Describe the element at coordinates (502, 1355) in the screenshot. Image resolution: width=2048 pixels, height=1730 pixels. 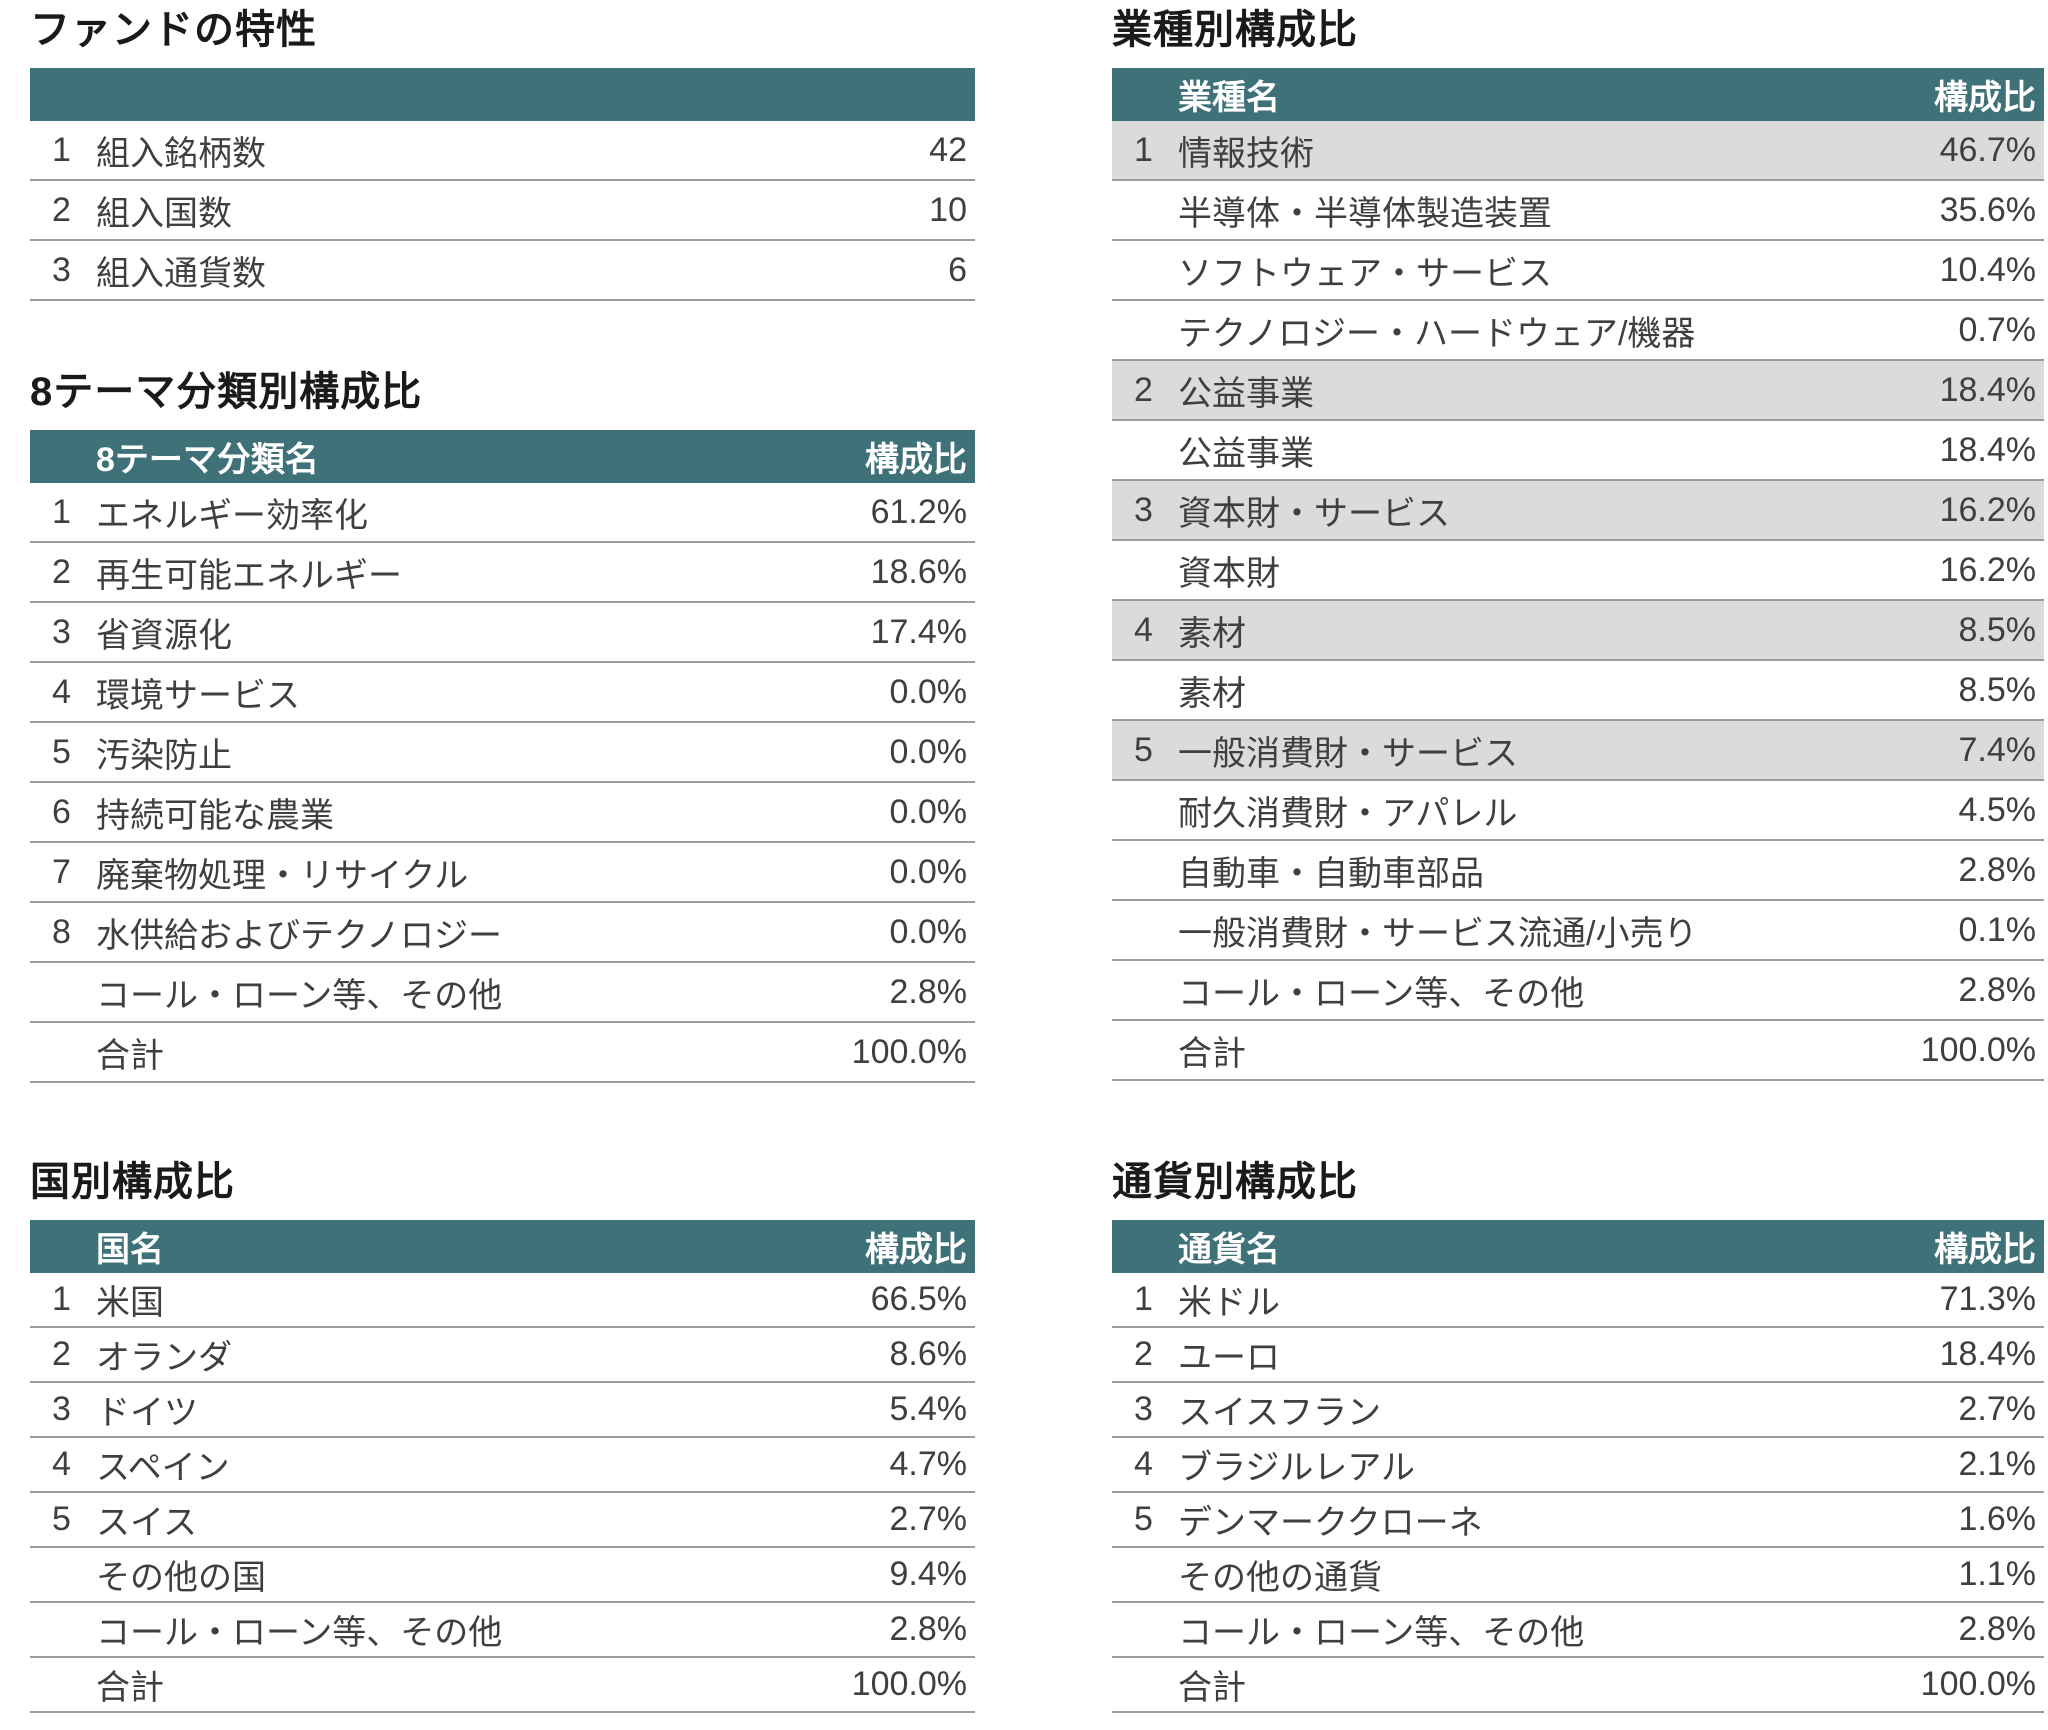
I see `table-row: 2 オランダ 8.6%` at that location.